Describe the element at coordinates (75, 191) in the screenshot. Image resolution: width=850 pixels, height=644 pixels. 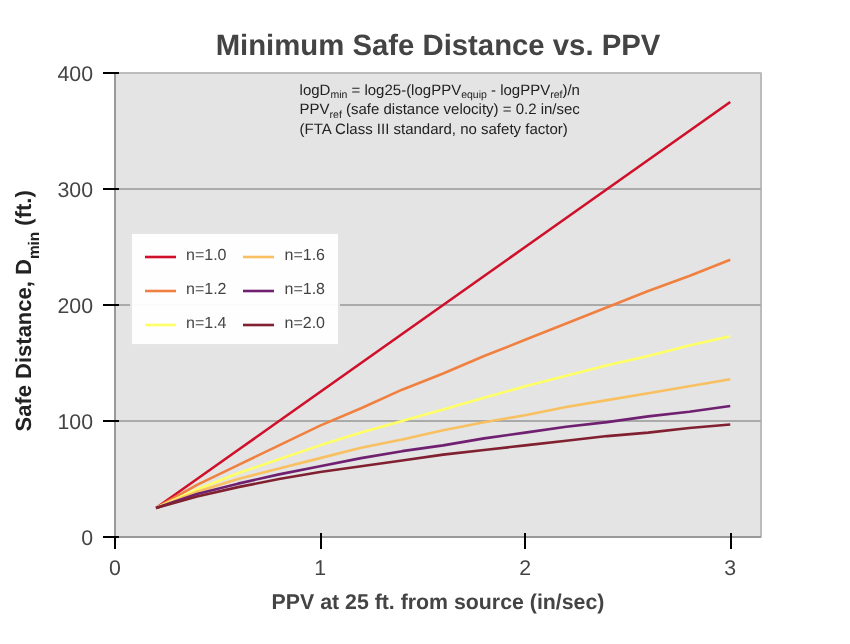
I see `y-tick-label: 300` at that location.